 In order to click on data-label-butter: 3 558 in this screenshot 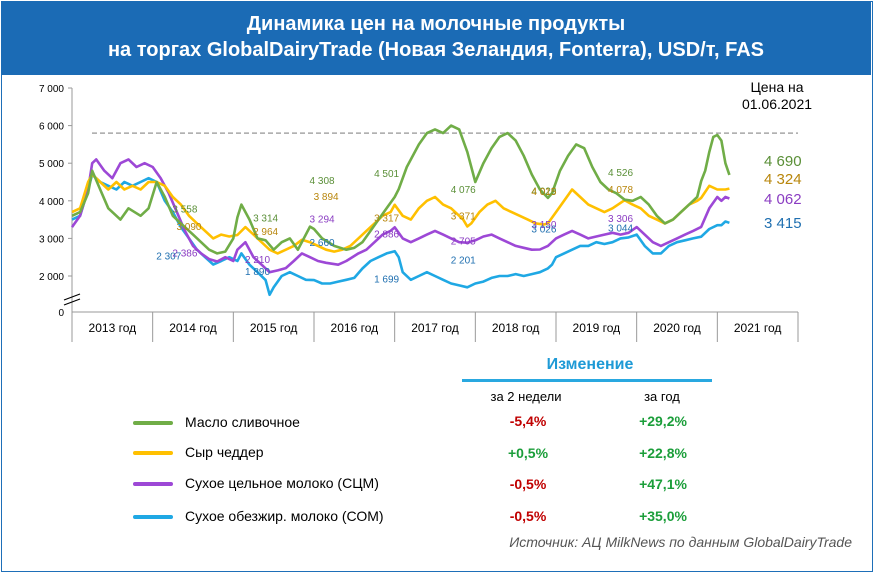, I will do `click(184, 209)`.